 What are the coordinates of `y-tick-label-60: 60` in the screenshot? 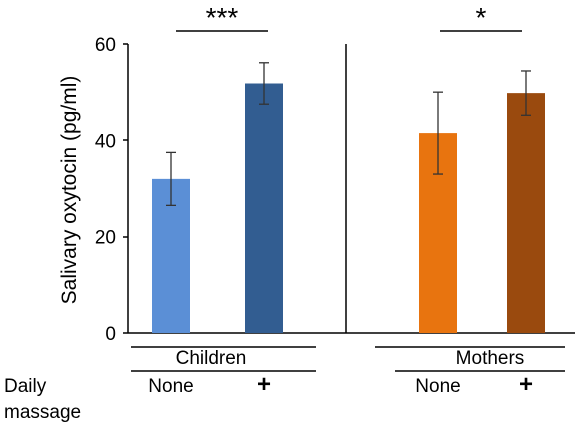 It's located at (105, 45).